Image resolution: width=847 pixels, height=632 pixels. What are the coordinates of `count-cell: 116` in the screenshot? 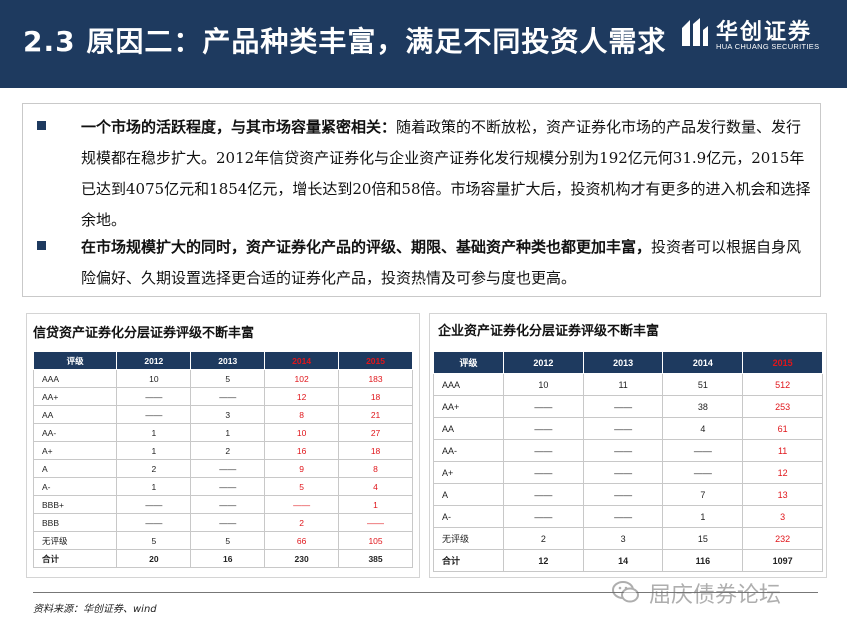 It's located at (703, 560).